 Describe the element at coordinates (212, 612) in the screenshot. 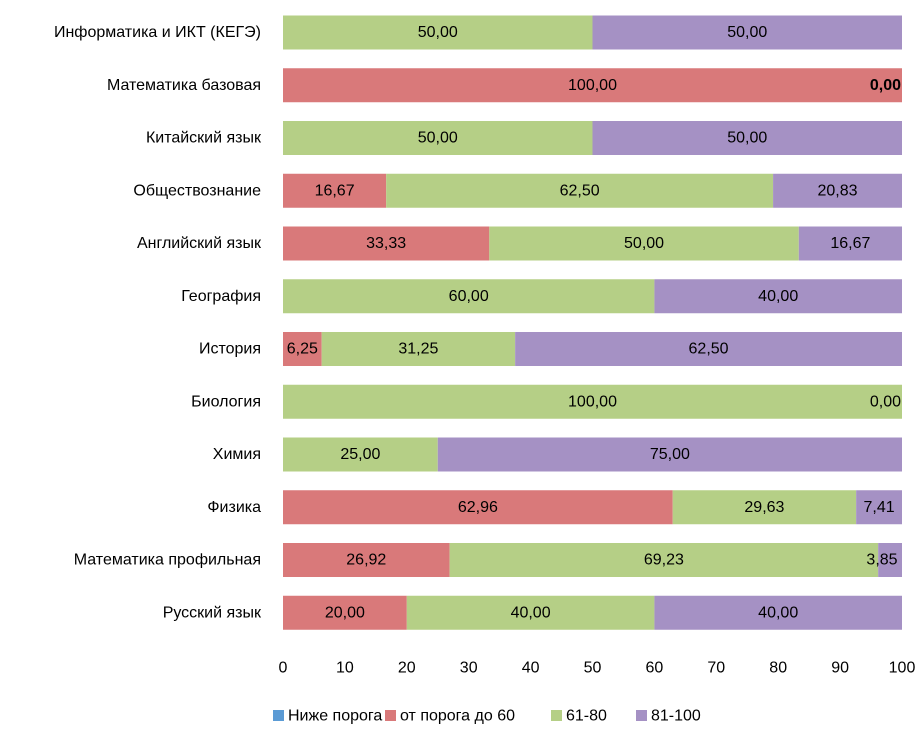

I see `category-label: Русский язык` at that location.